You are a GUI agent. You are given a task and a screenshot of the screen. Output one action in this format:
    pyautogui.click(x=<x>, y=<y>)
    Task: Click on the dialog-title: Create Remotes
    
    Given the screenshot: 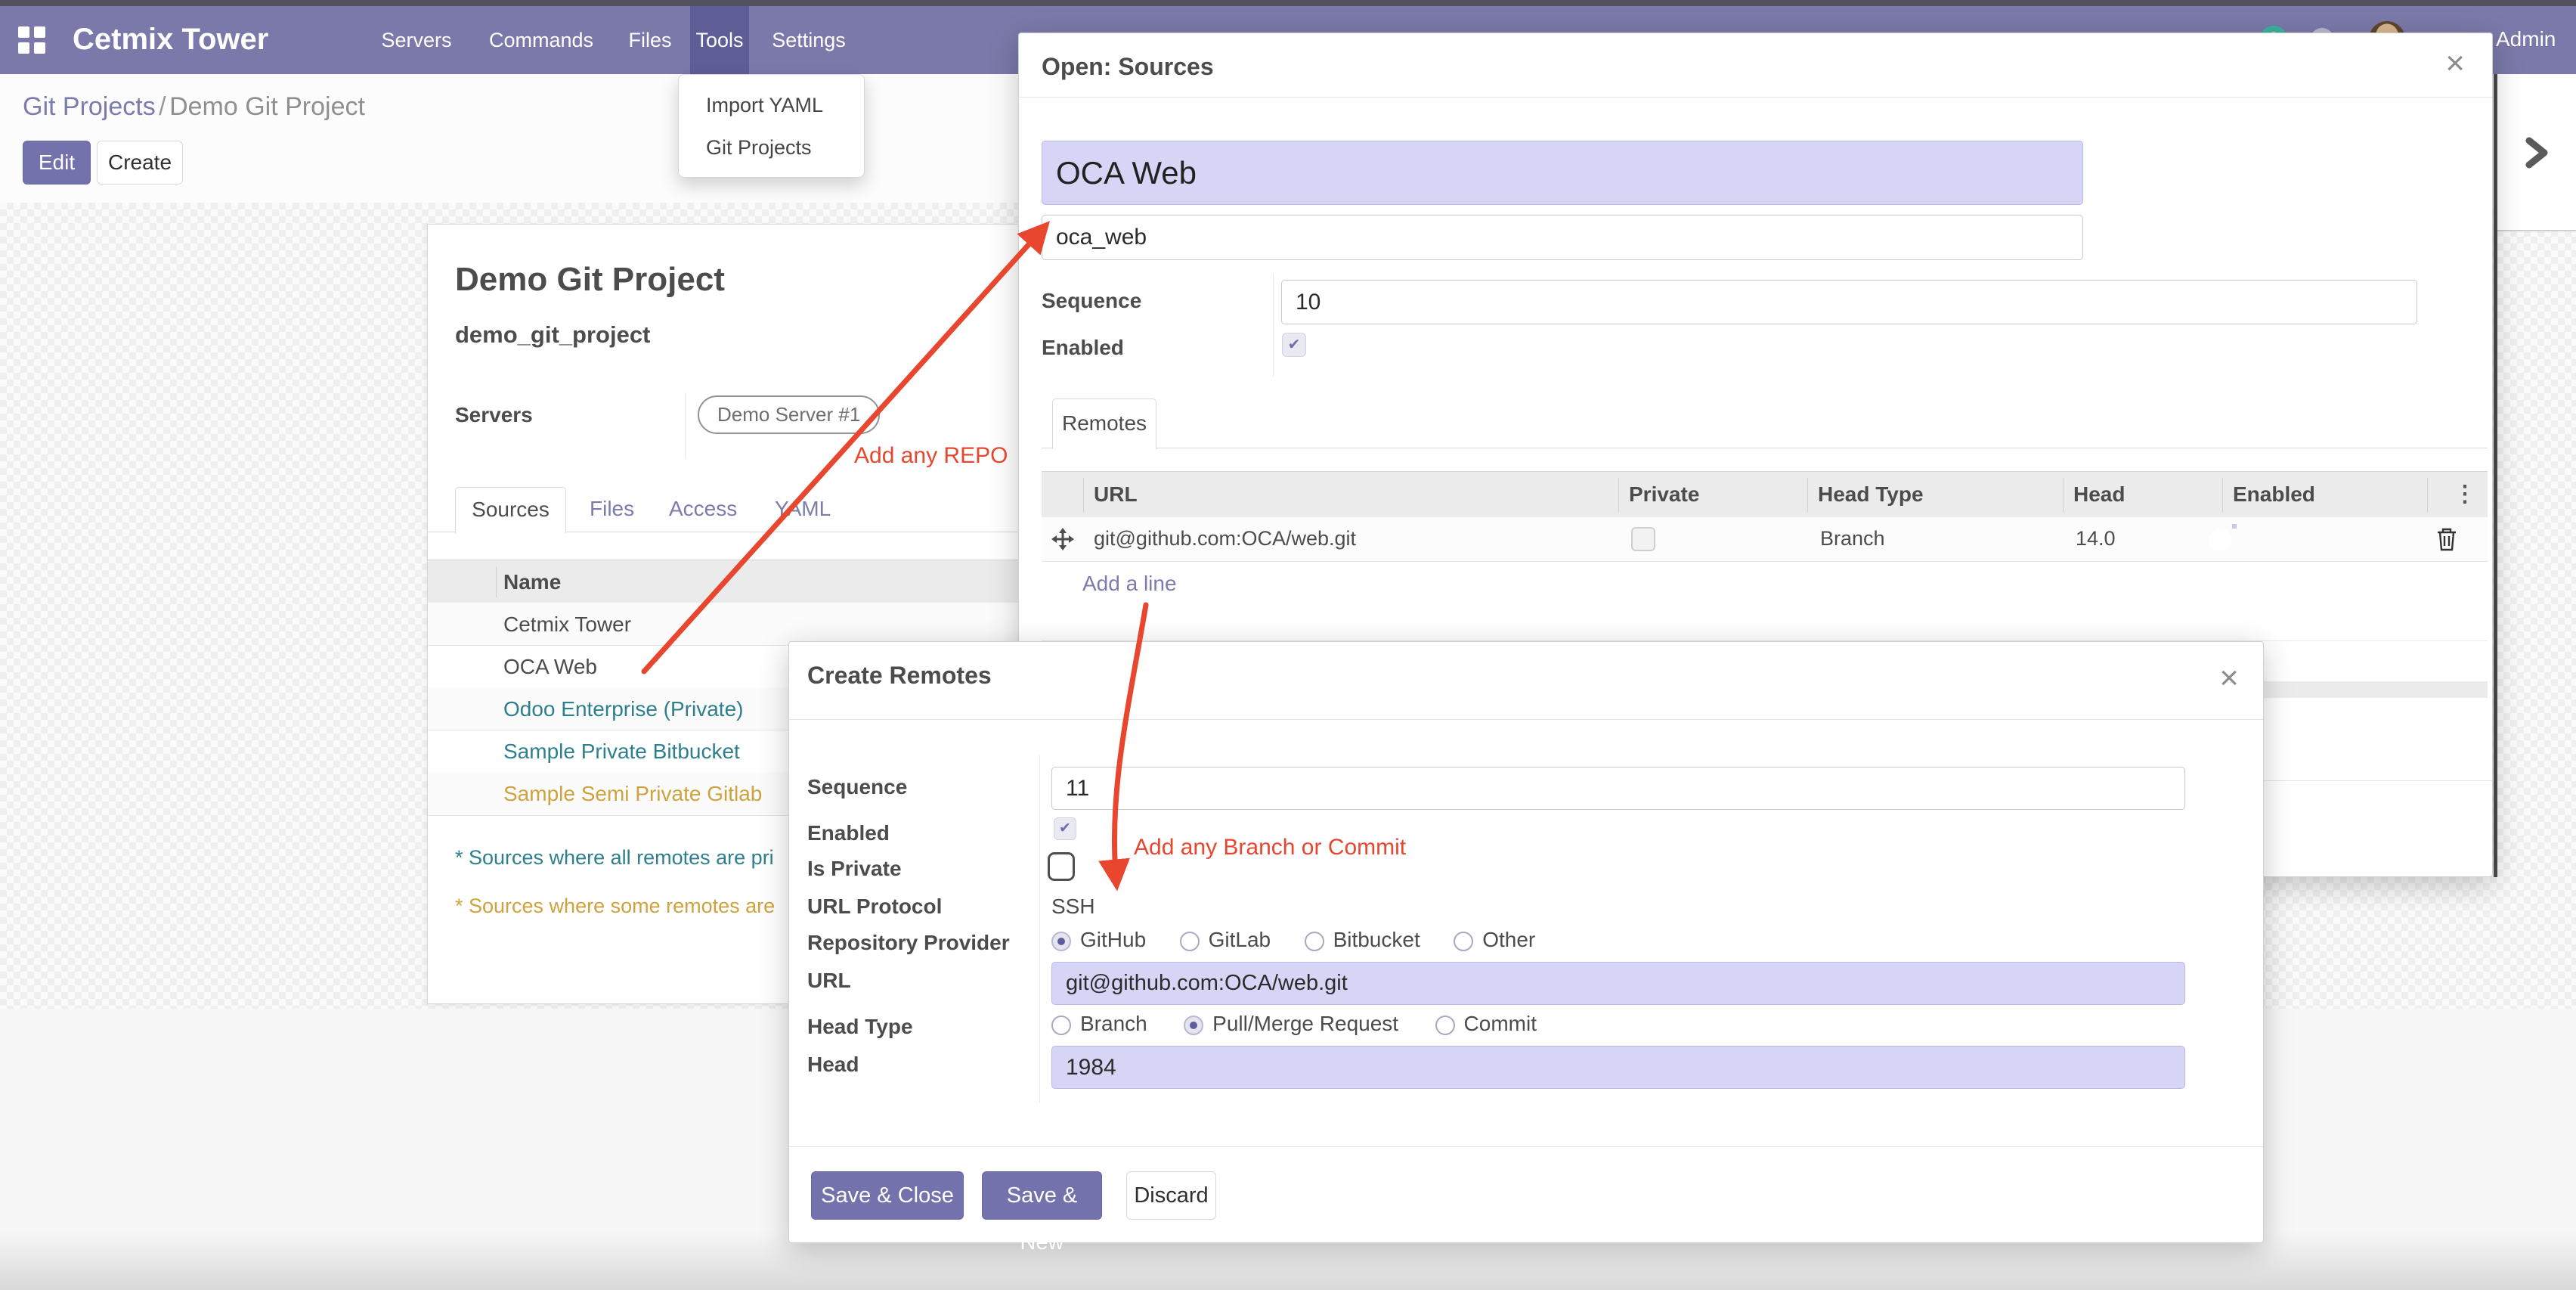 What is the action you would take?
    pyautogui.click(x=899, y=675)
    